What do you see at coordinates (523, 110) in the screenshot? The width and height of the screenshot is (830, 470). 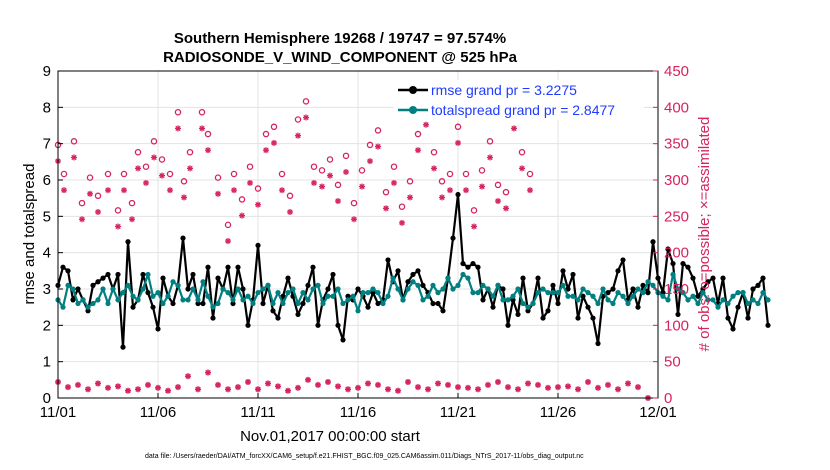 I see `legend-spread-label: totalspread grand pr = 2.8477` at bounding box center [523, 110].